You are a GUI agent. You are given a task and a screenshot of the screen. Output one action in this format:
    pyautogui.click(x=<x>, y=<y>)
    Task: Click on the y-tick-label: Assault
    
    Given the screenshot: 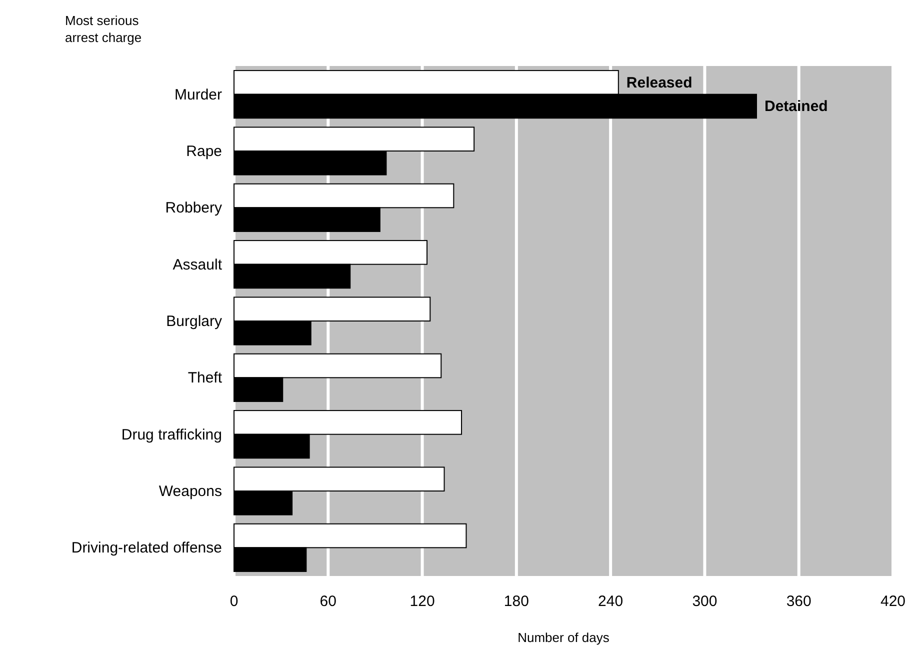 What is the action you would take?
    pyautogui.click(x=197, y=265)
    